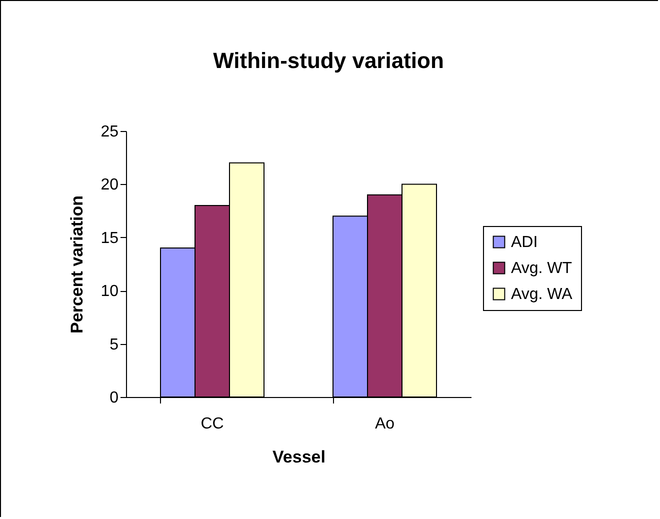 The image size is (660, 519). What do you see at coordinates (212, 424) in the screenshot?
I see `x-tick-label: CC` at bounding box center [212, 424].